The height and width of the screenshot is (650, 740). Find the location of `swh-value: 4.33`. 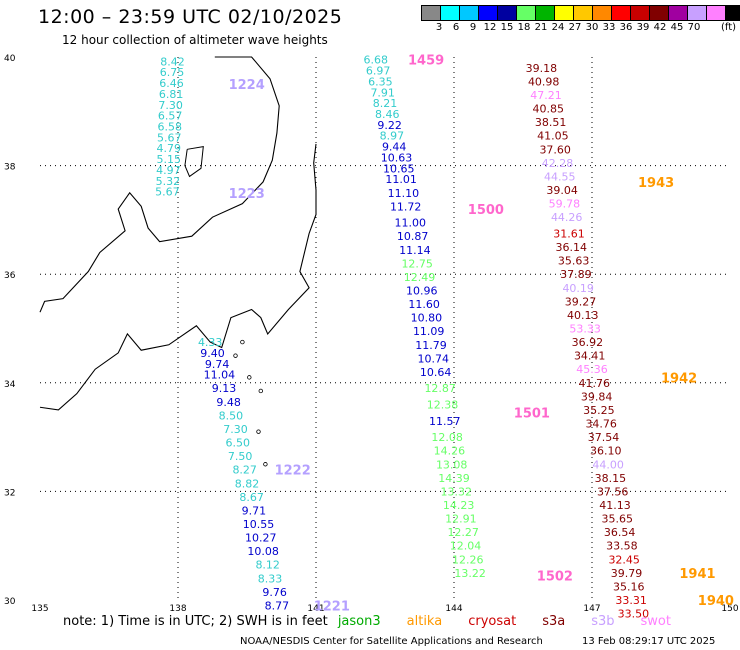

swh-value: 4.33 is located at coordinates (210, 342).